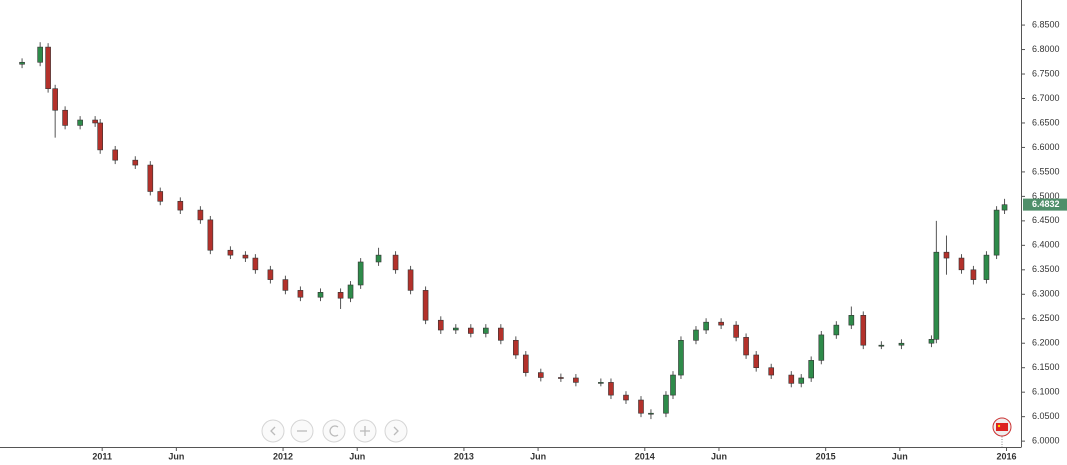 This screenshot has height=465, width=1067. Describe the element at coordinates (102, 456) in the screenshot. I see `x-tick-label: 2011` at that location.